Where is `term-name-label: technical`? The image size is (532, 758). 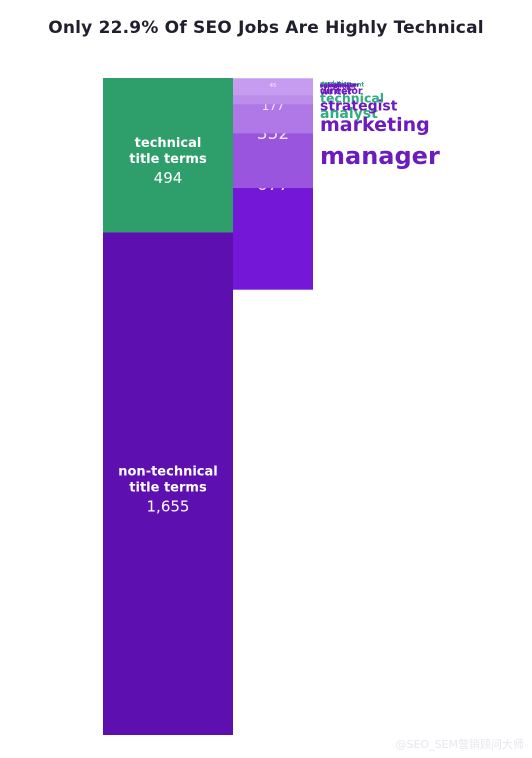 term-name-label: technical is located at coordinates (352, 98).